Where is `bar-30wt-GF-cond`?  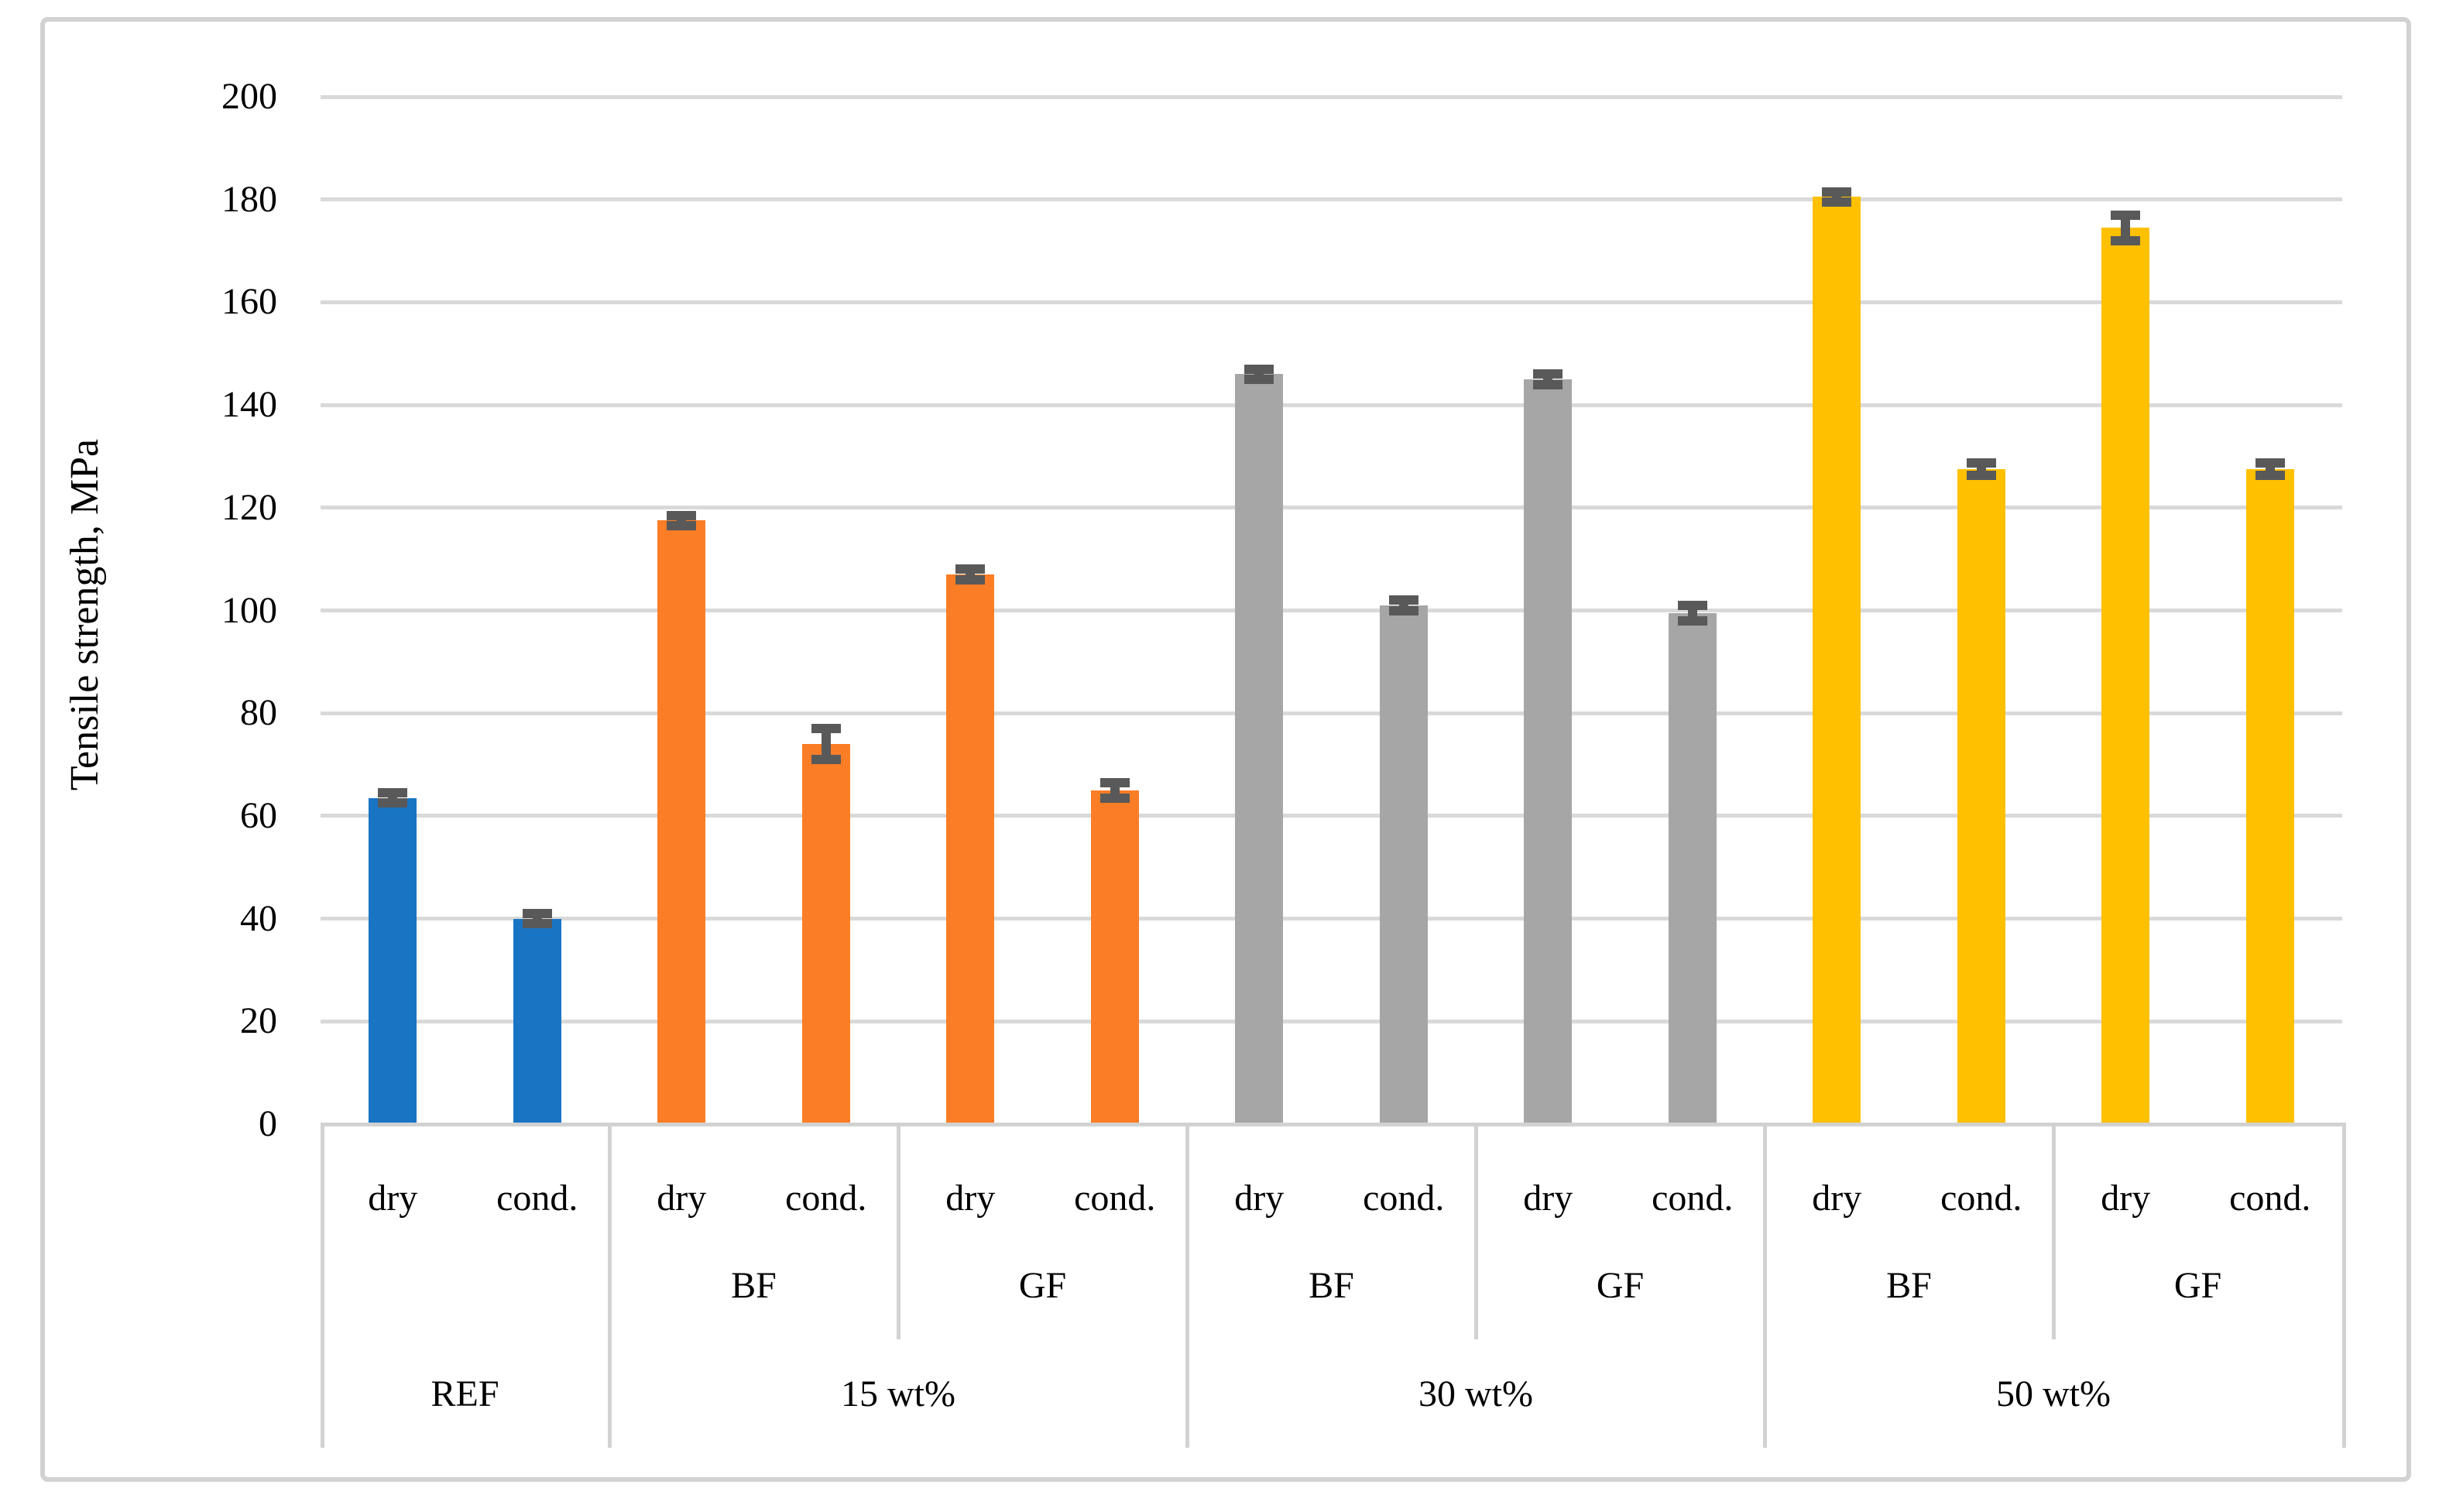
bar-30wt-GF-cond is located at coordinates (1692, 868).